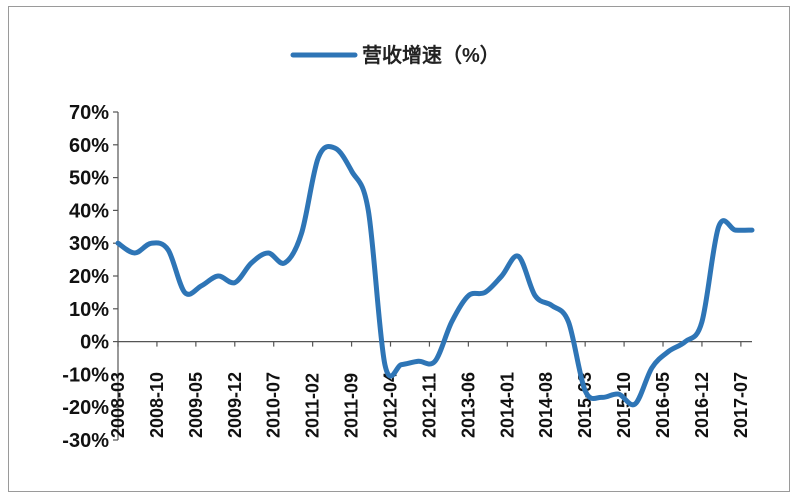 This screenshot has width=800, height=500. Describe the element at coordinates (235, 405) in the screenshot. I see `x-tick-label: 2009-12` at that location.